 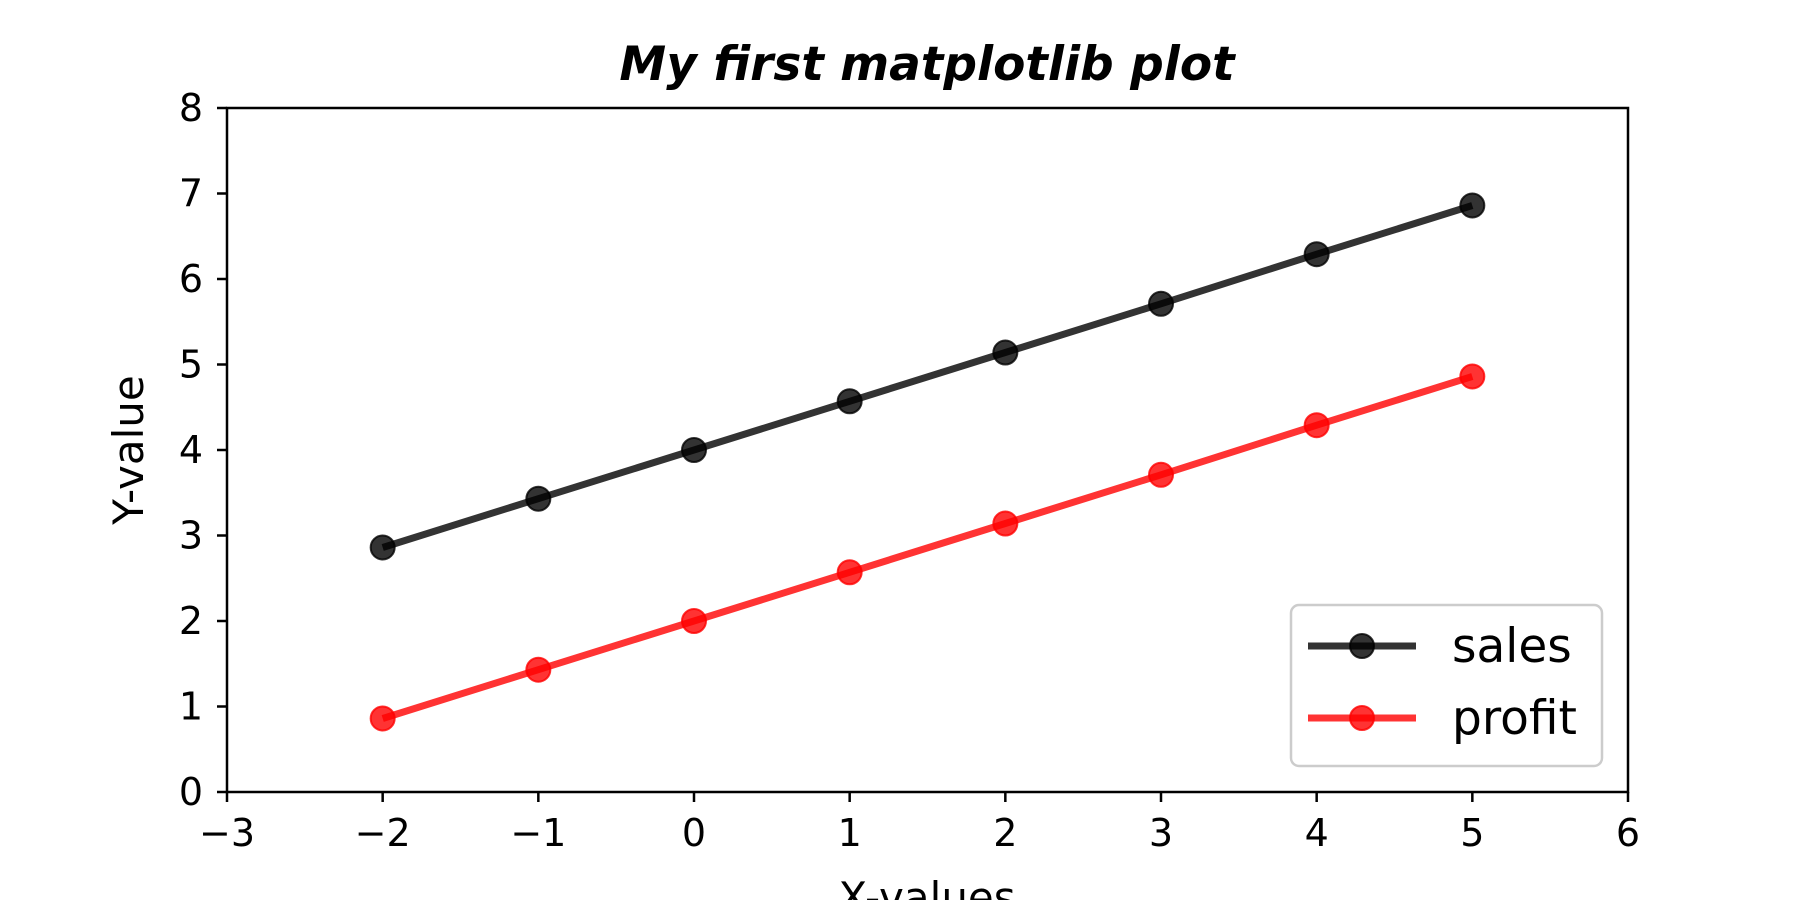 I want to click on x-tick-label: −2, so click(x=383, y=833).